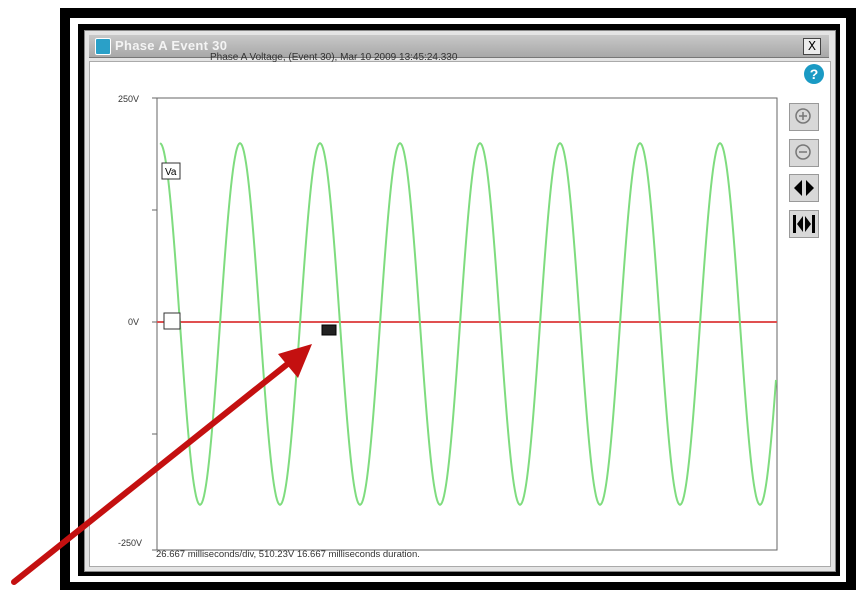 The image size is (859, 593). What do you see at coordinates (134, 322) in the screenshot?
I see `y-zero-label: 0V` at bounding box center [134, 322].